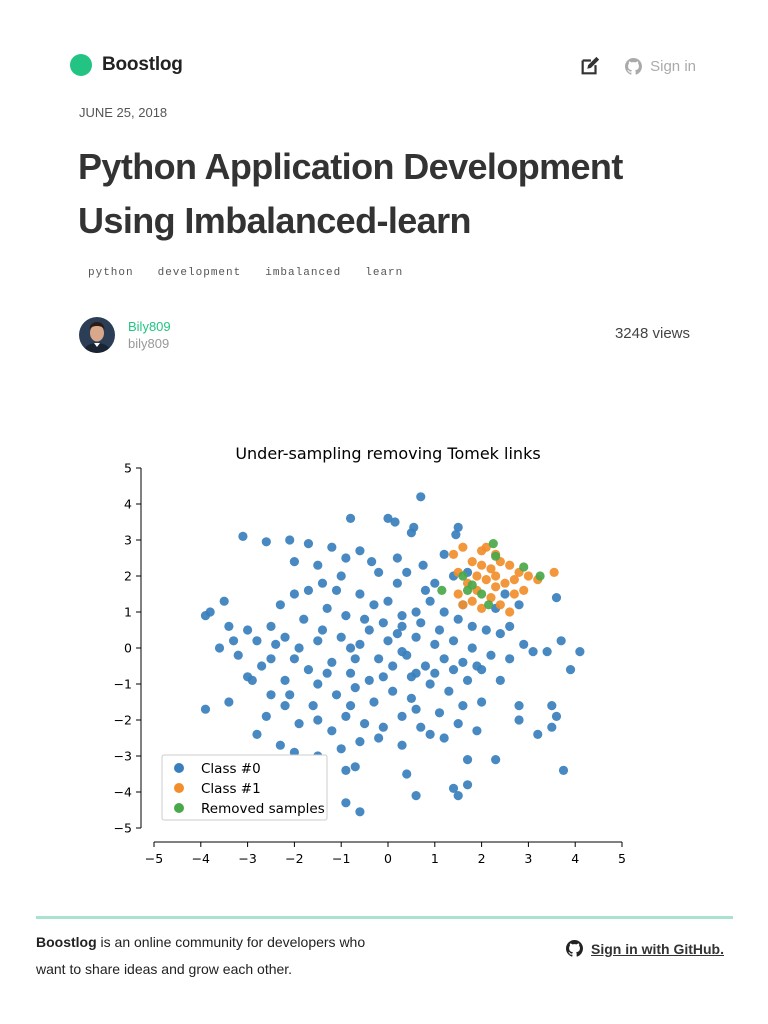 This screenshot has width=768, height=1024. Describe the element at coordinates (154, 858) in the screenshot. I see `x-tick-label: −5` at that location.